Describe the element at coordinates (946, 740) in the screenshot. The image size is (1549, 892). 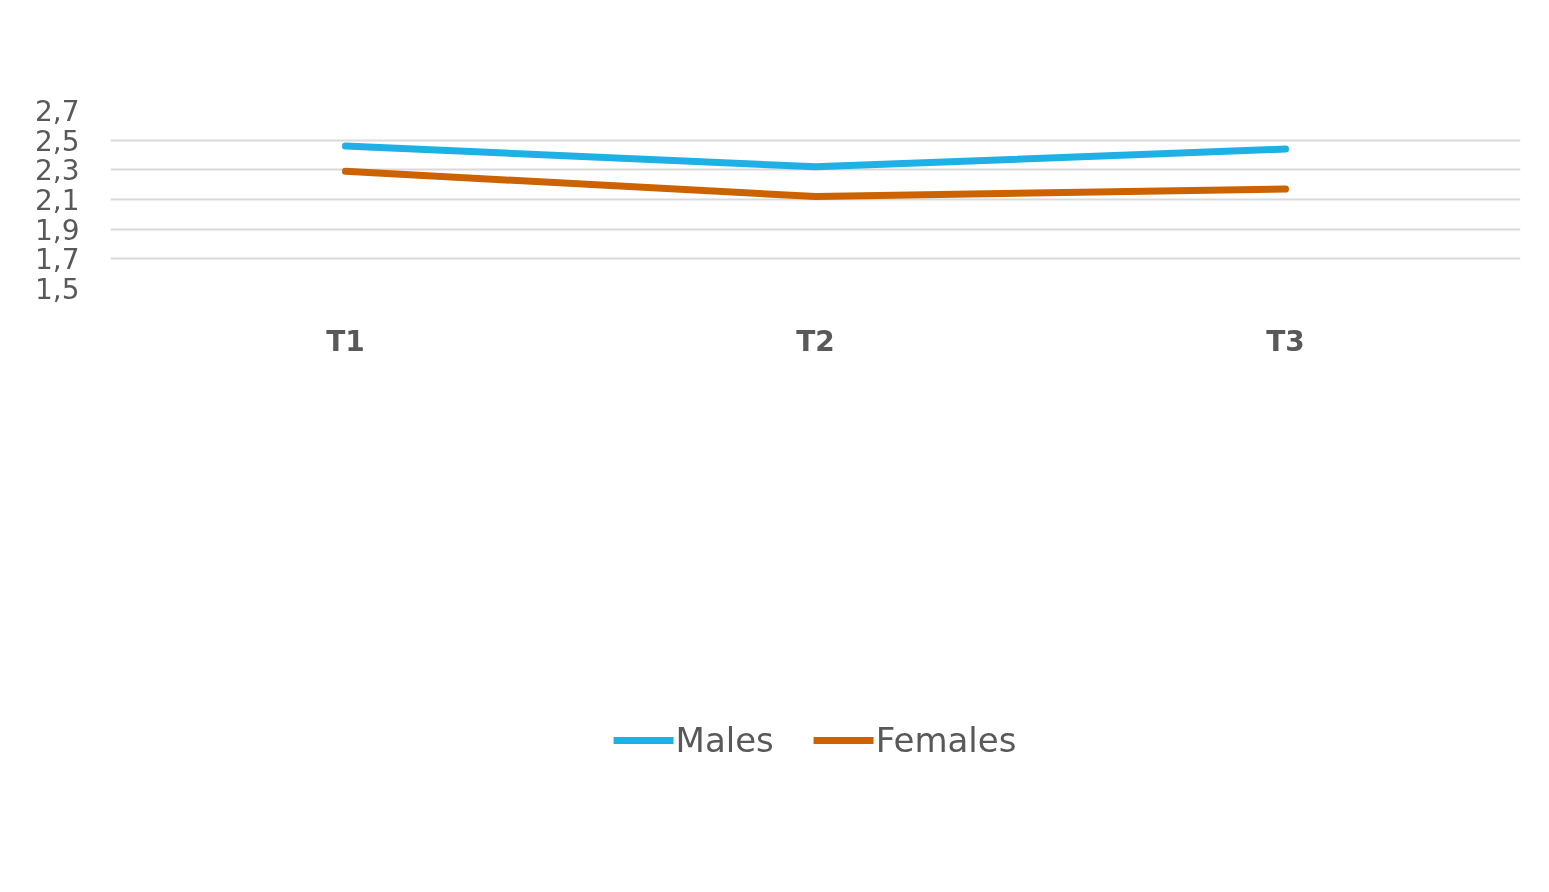
I see `legend-label: Females` at that location.